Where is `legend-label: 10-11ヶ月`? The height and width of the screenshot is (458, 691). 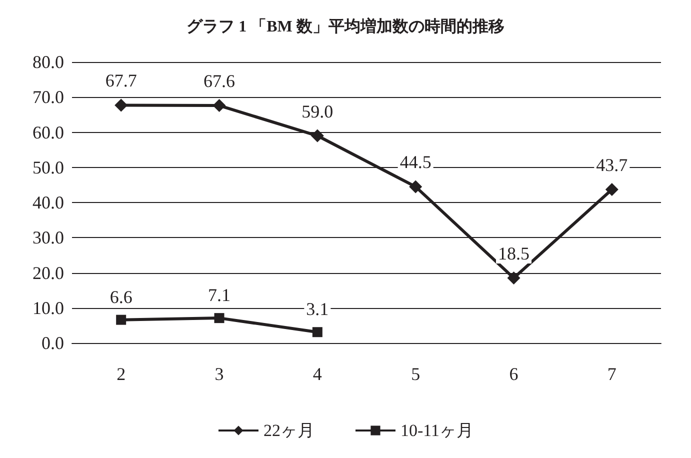
legend-label: 10-11ヶ月 is located at coordinates (437, 430).